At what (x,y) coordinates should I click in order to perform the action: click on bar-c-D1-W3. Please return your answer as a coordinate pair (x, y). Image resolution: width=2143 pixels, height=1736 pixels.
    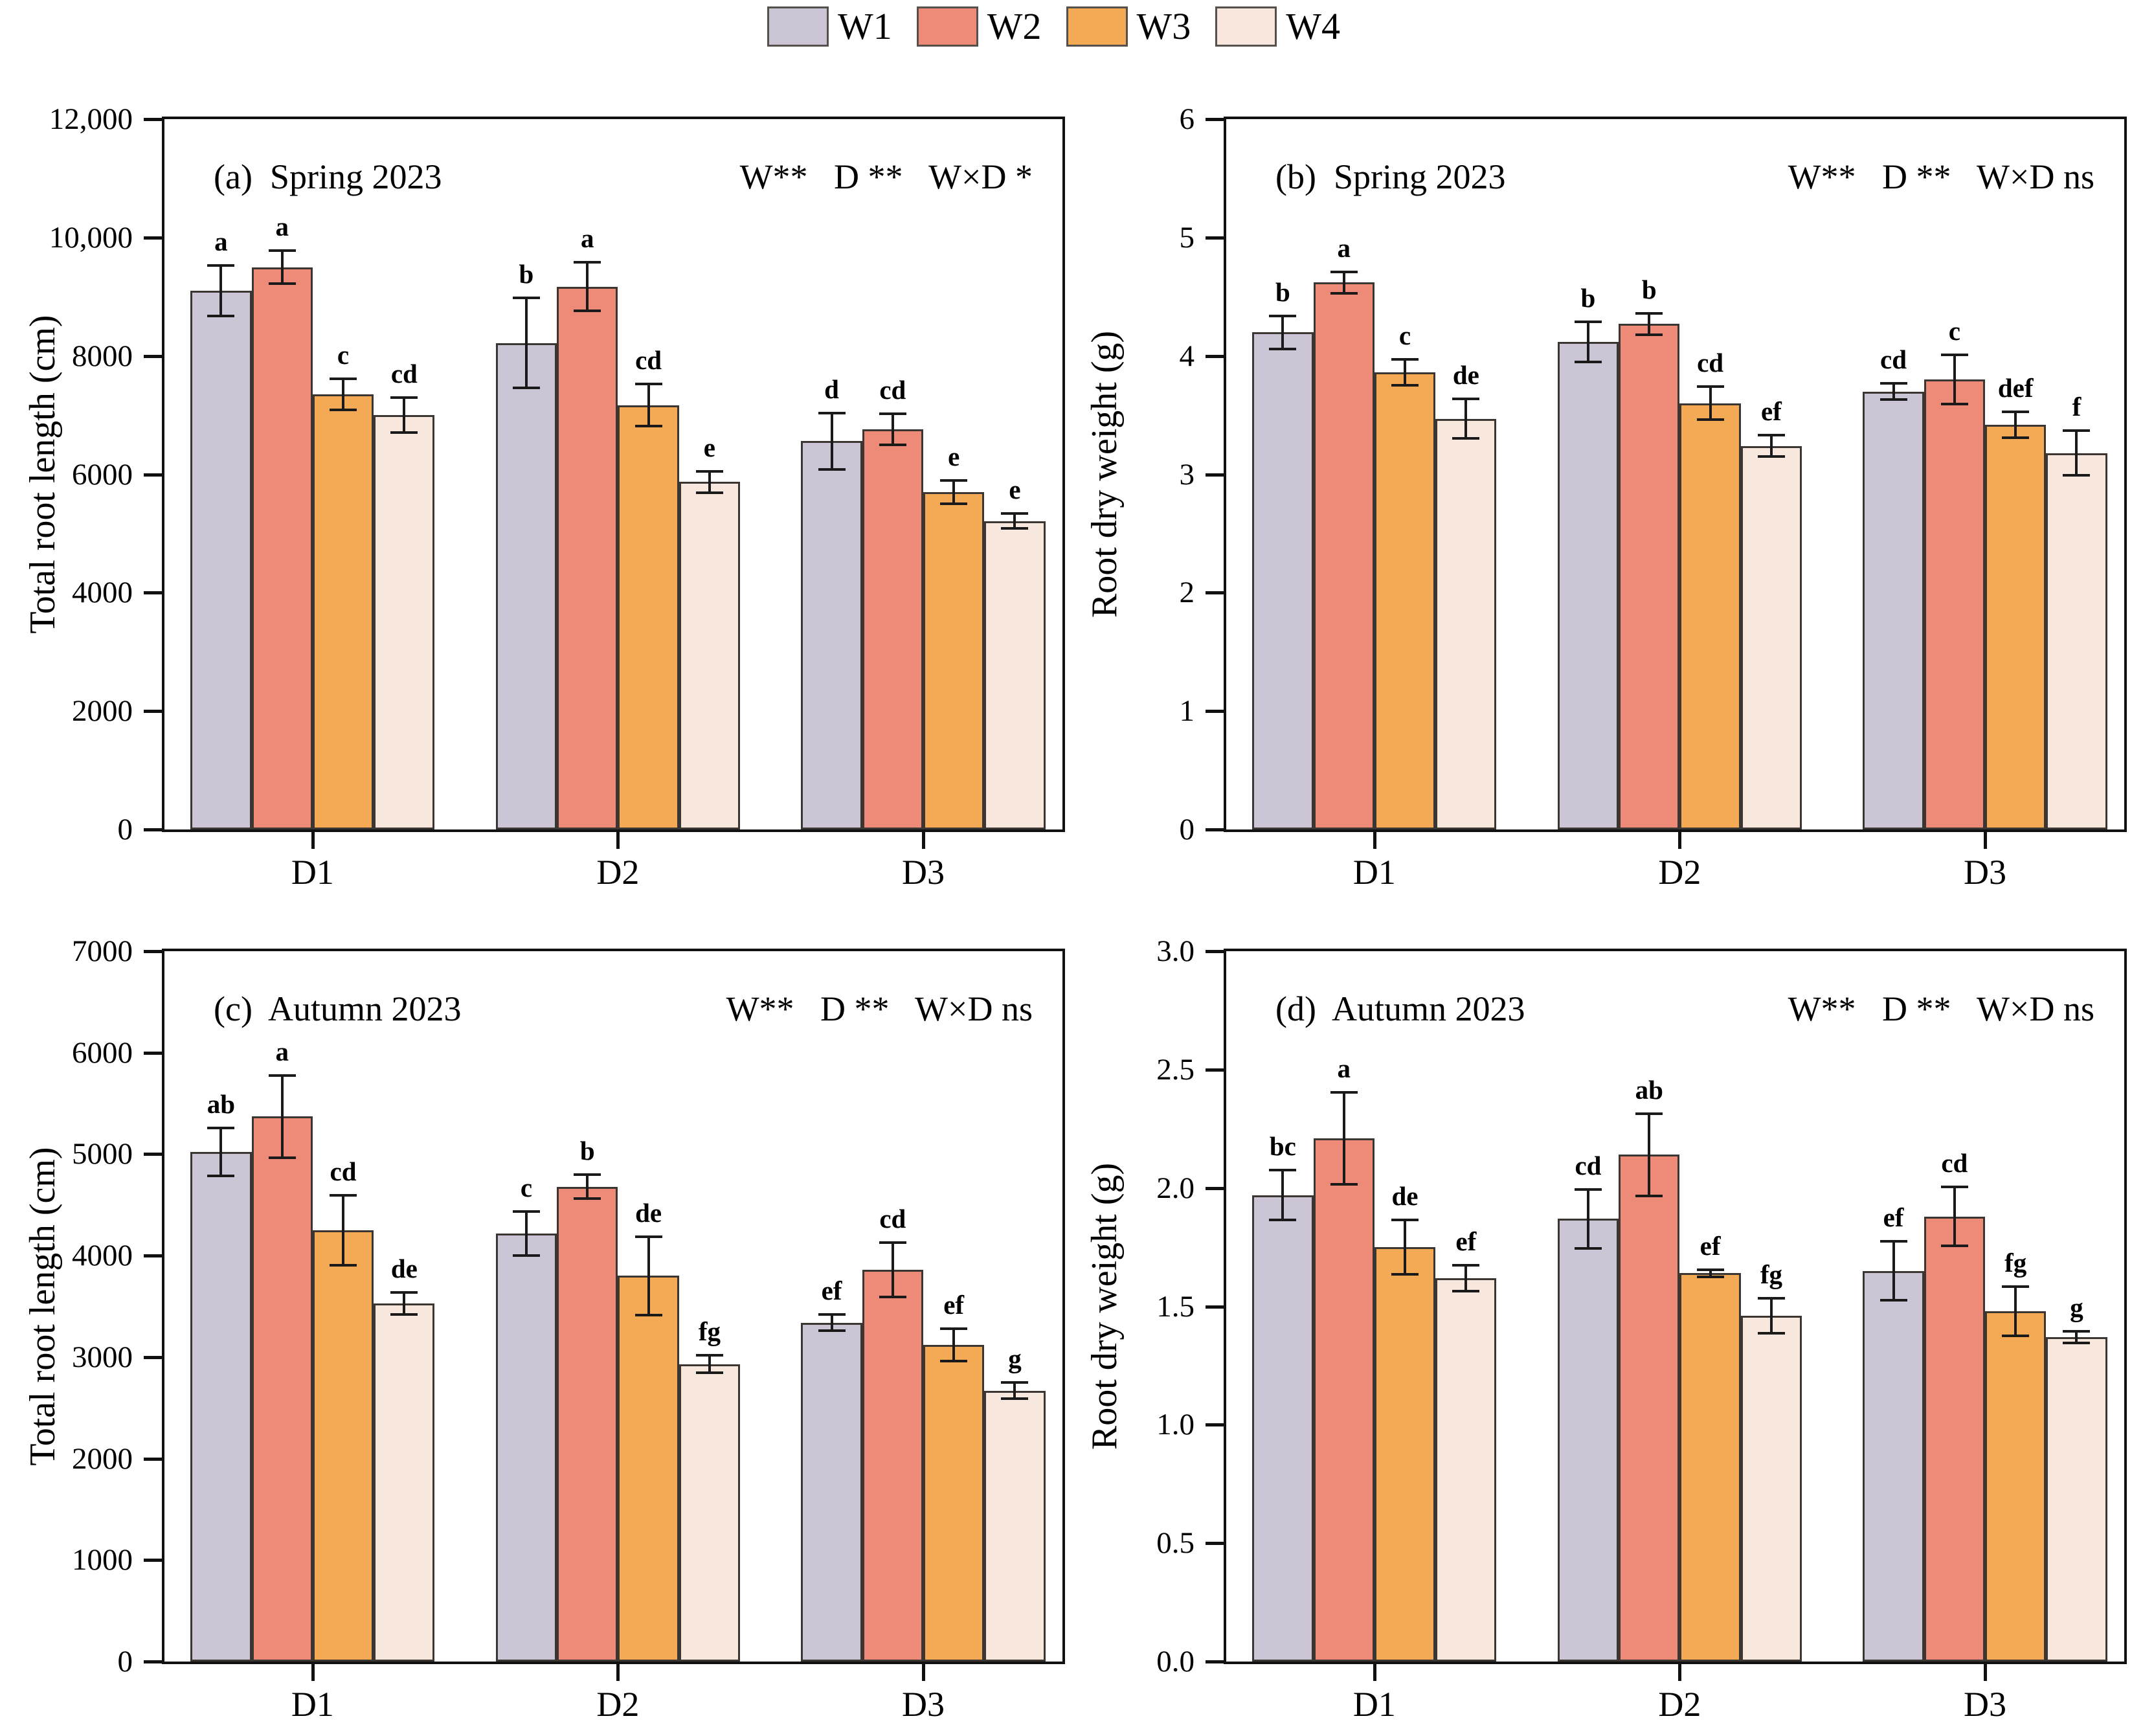
    Looking at the image, I should click on (343, 1446).